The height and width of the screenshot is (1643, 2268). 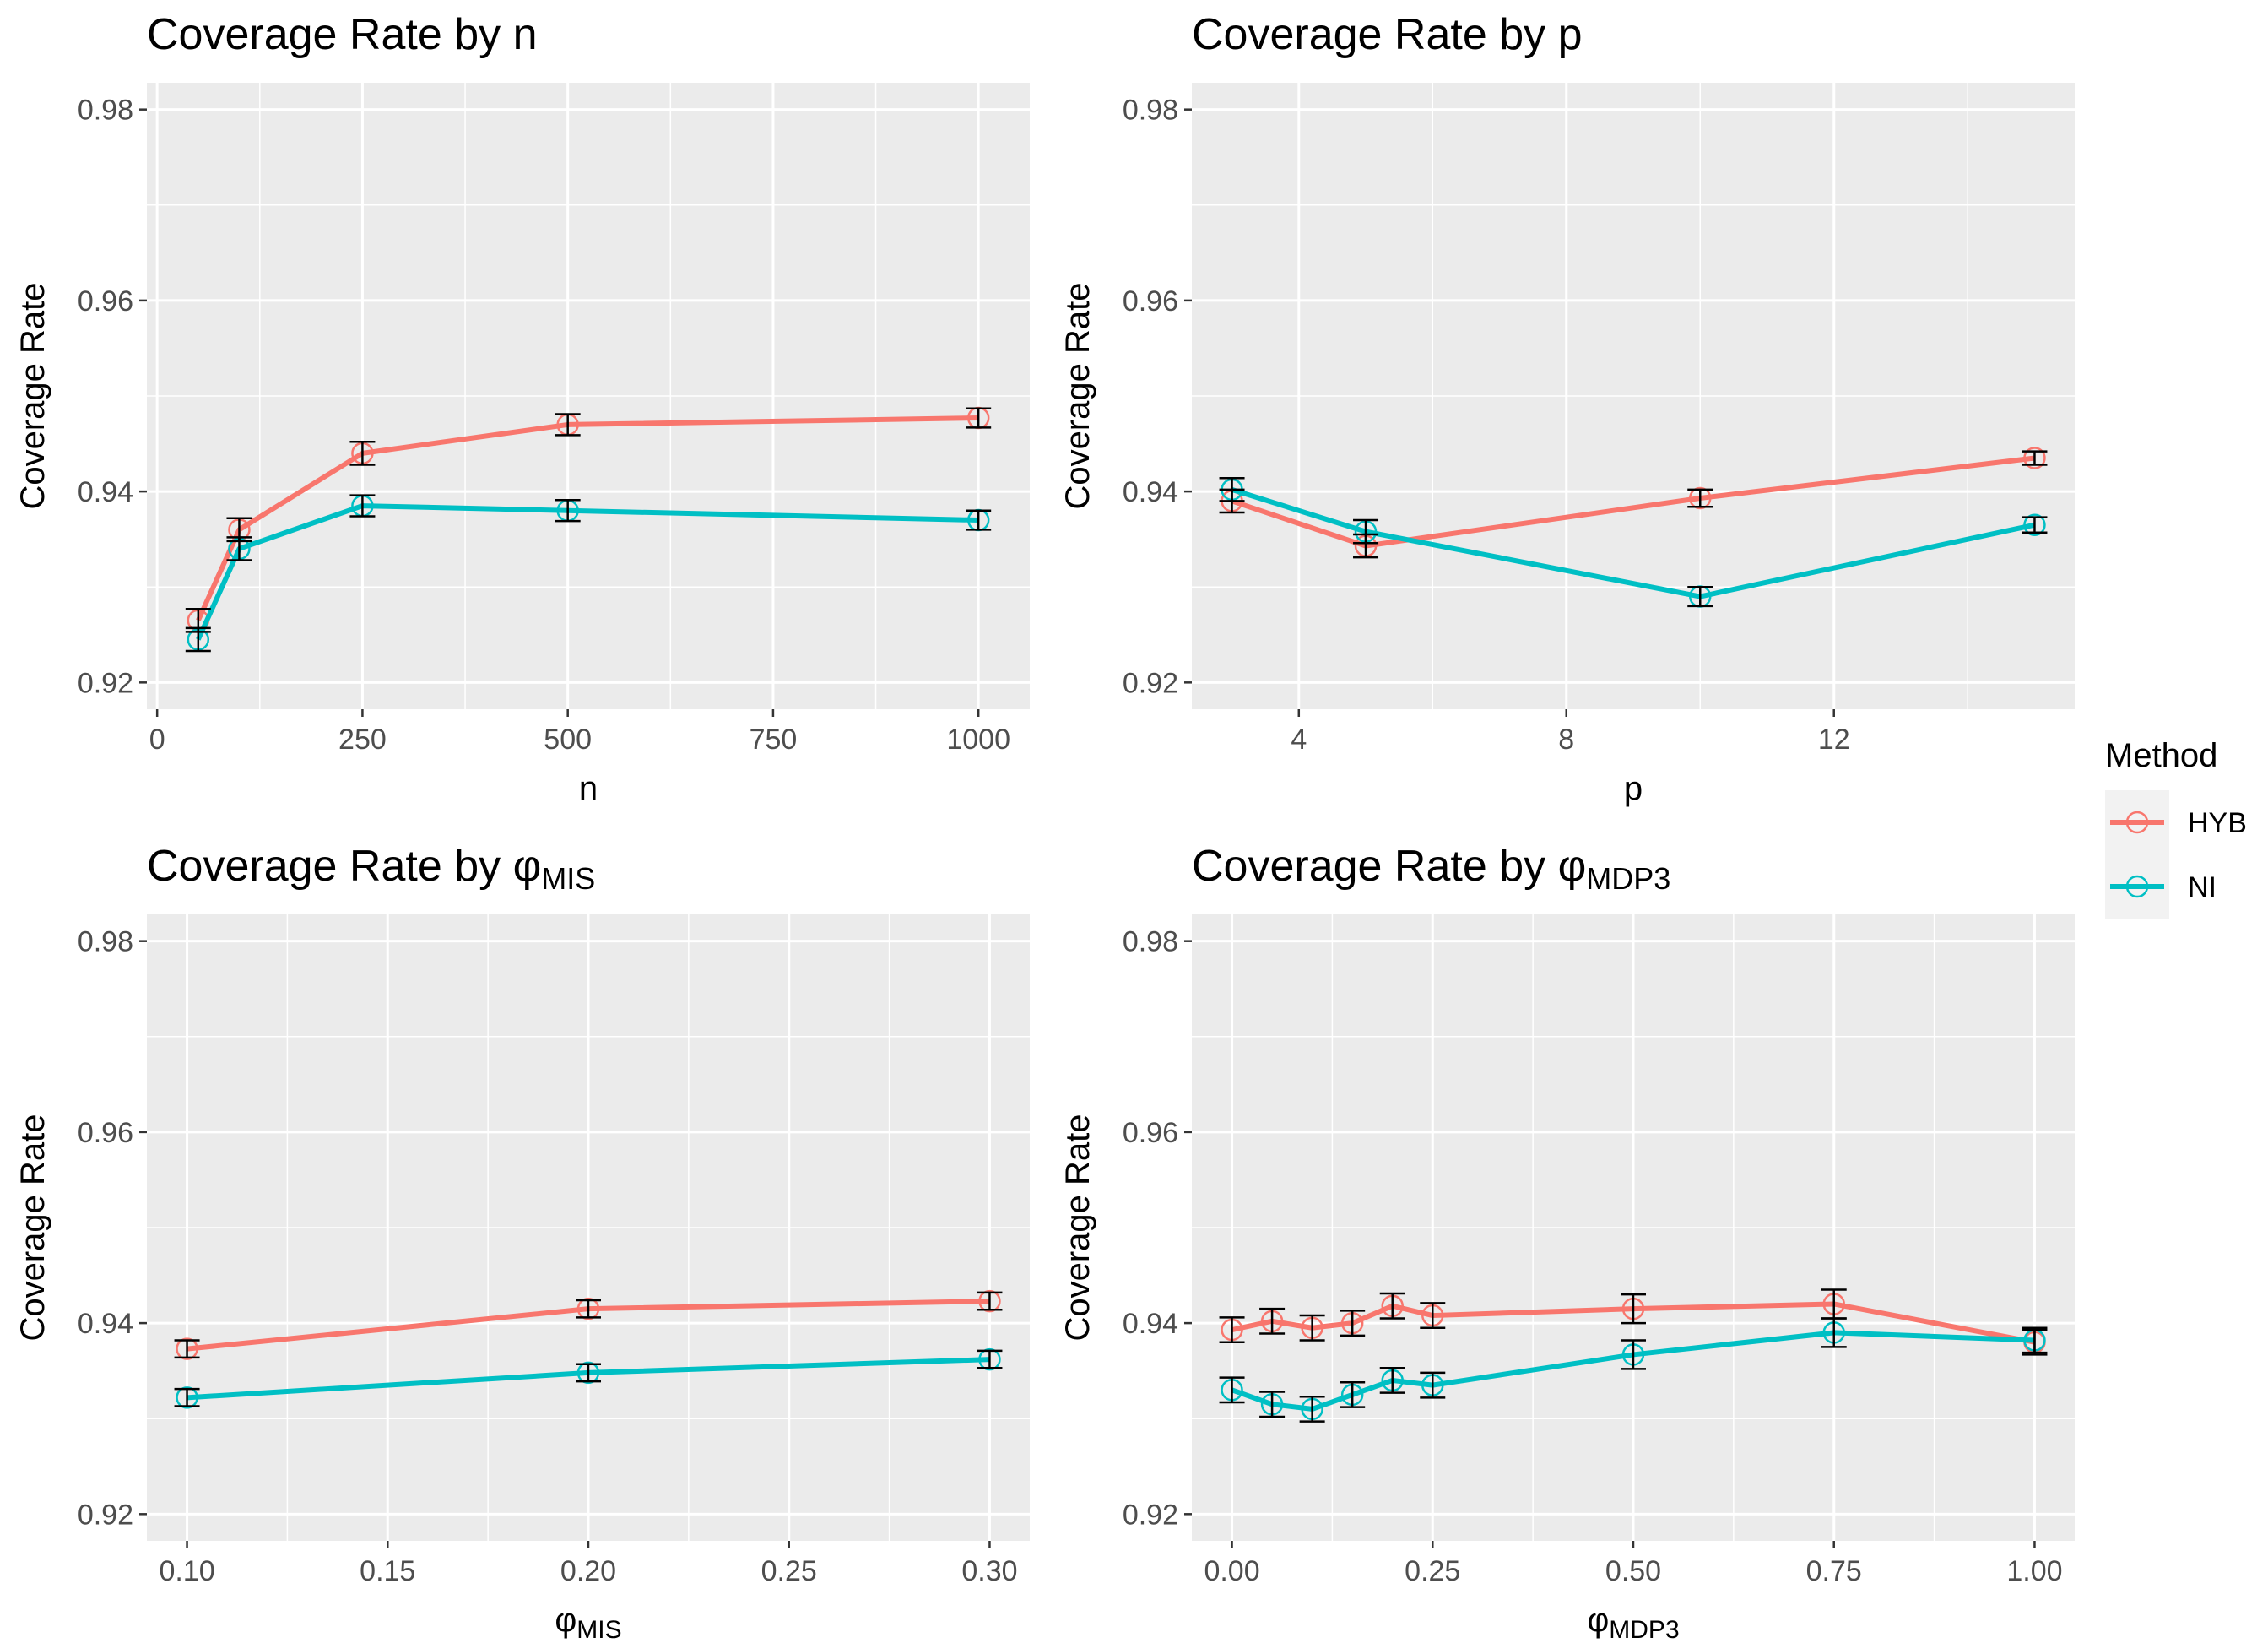 I want to click on chart-title: Coverage Rate by φMIS, so click(x=371, y=869).